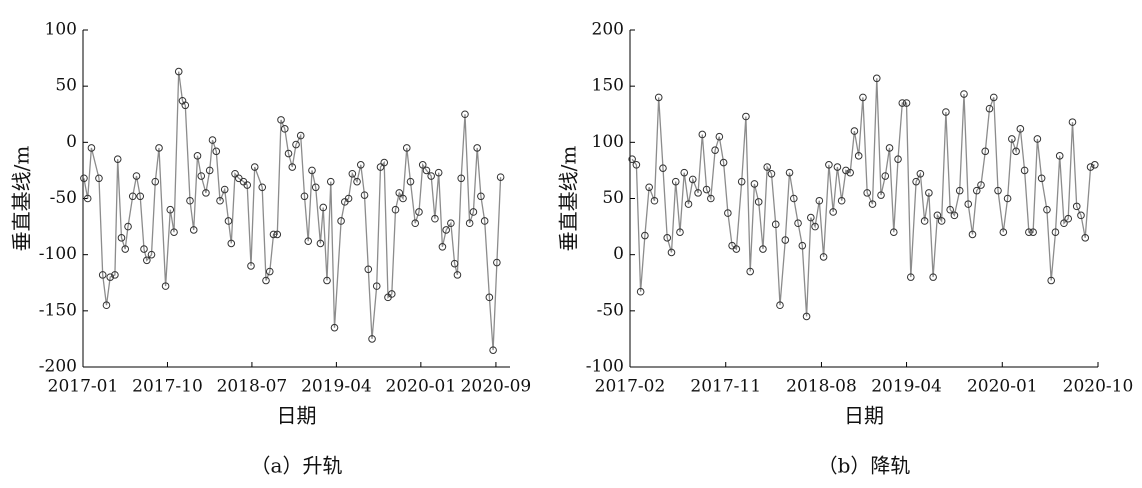 This screenshot has width=1142, height=488. Describe the element at coordinates (252, 387) in the screenshot. I see `x-tick-label: 2018-07` at that location.